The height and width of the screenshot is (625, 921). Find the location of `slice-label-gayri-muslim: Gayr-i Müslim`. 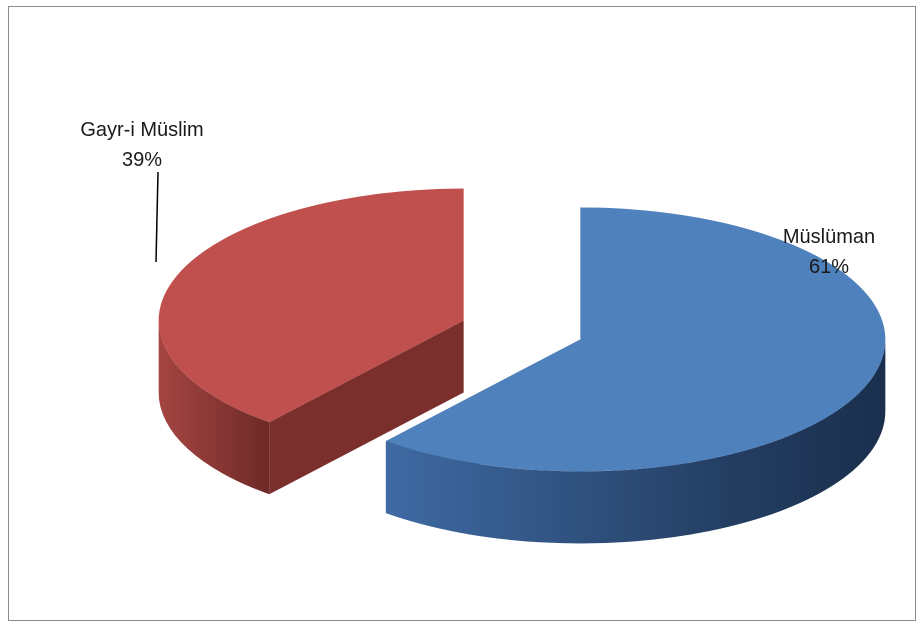

slice-label-gayri-muslim: Gayr-i Müslim is located at coordinates (141, 130).